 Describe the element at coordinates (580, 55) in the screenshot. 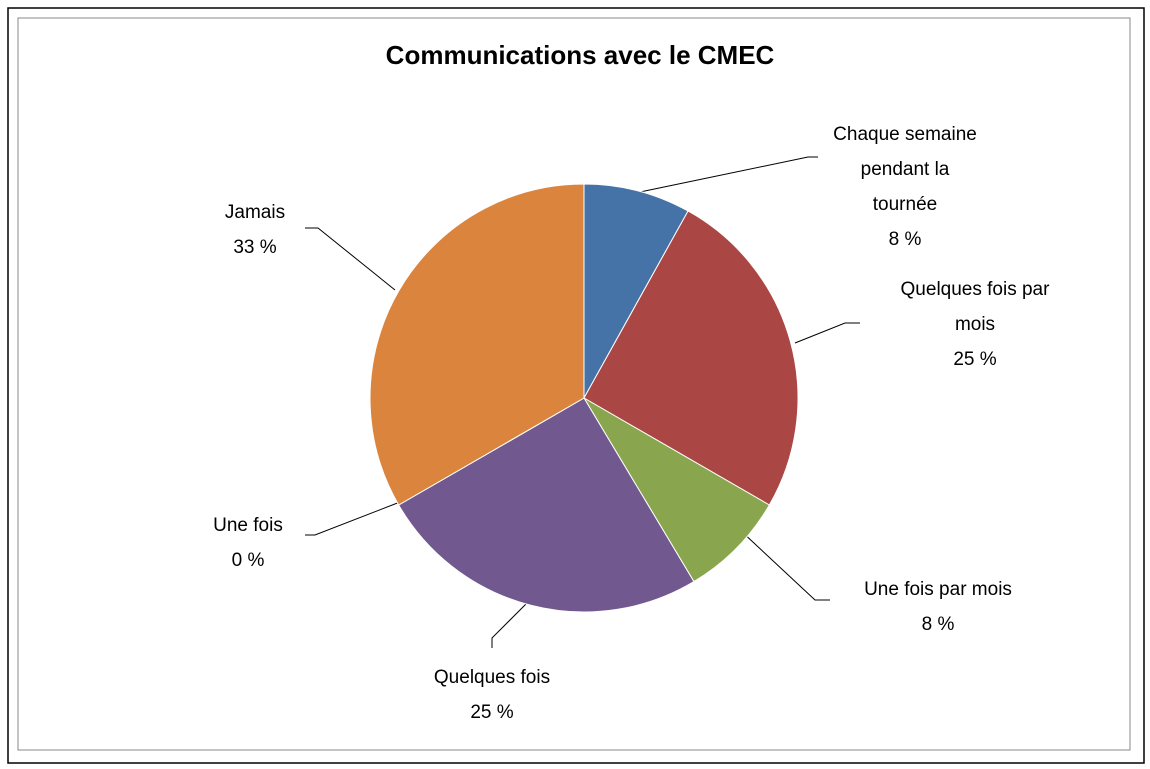

I see `chart-title: Communications avec le CMEC` at that location.